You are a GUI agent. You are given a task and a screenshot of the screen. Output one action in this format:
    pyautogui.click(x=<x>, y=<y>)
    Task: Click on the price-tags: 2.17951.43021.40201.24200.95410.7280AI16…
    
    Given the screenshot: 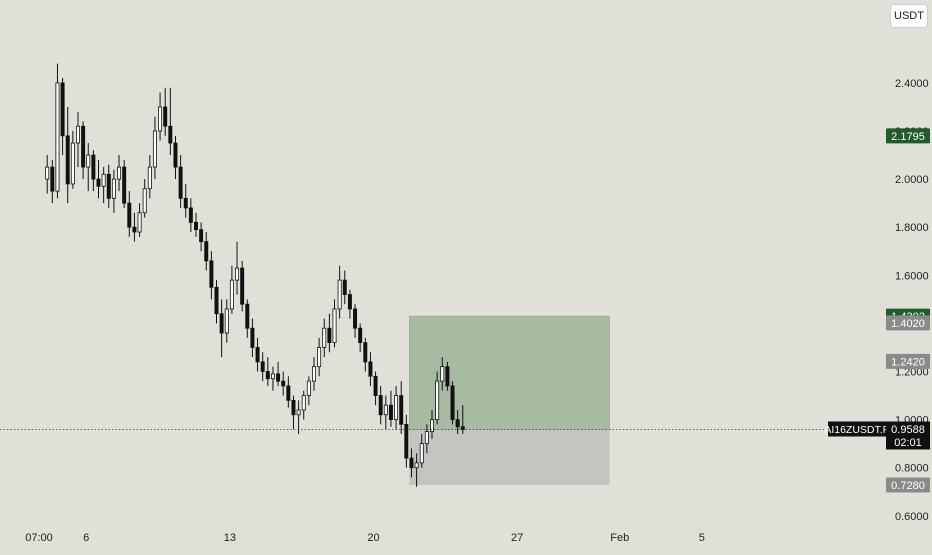 What is the action you would take?
    pyautogui.click(x=877, y=310)
    